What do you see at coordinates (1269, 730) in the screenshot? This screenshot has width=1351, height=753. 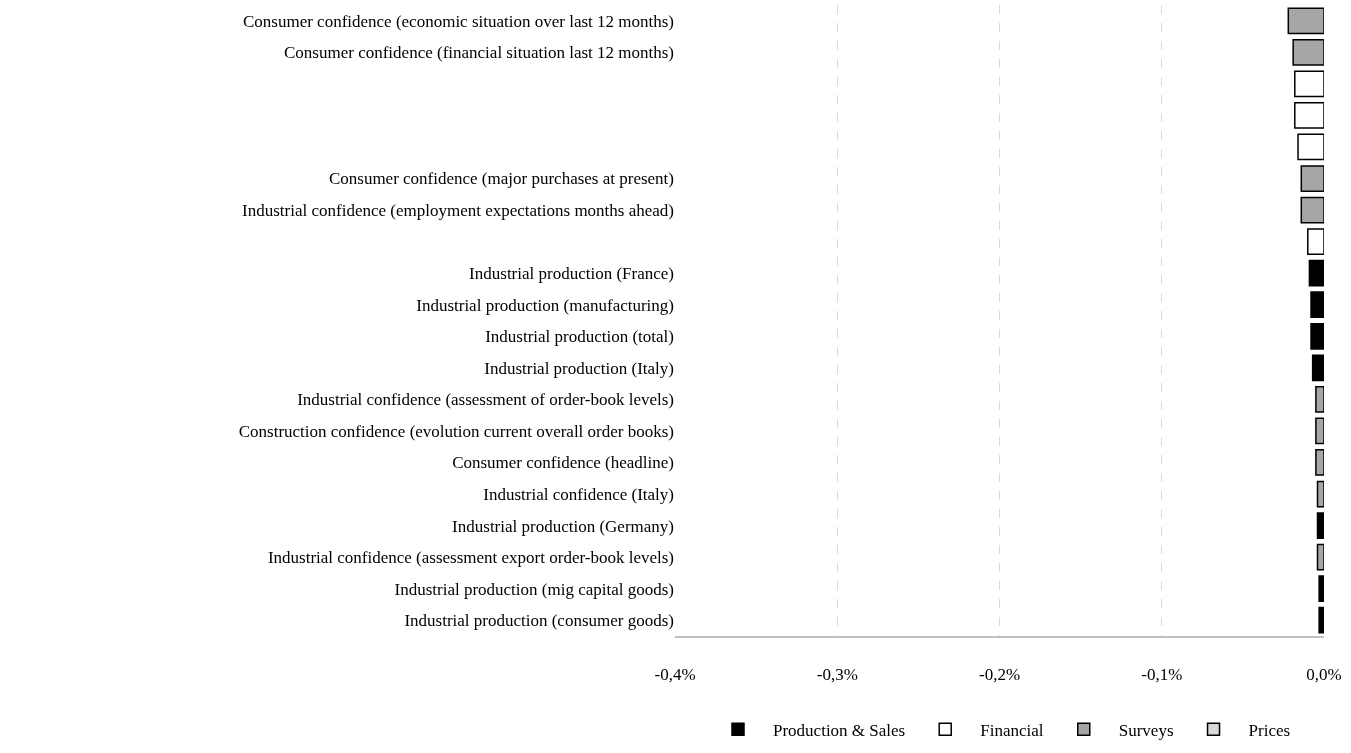 I see `legend-label: Prices` at bounding box center [1269, 730].